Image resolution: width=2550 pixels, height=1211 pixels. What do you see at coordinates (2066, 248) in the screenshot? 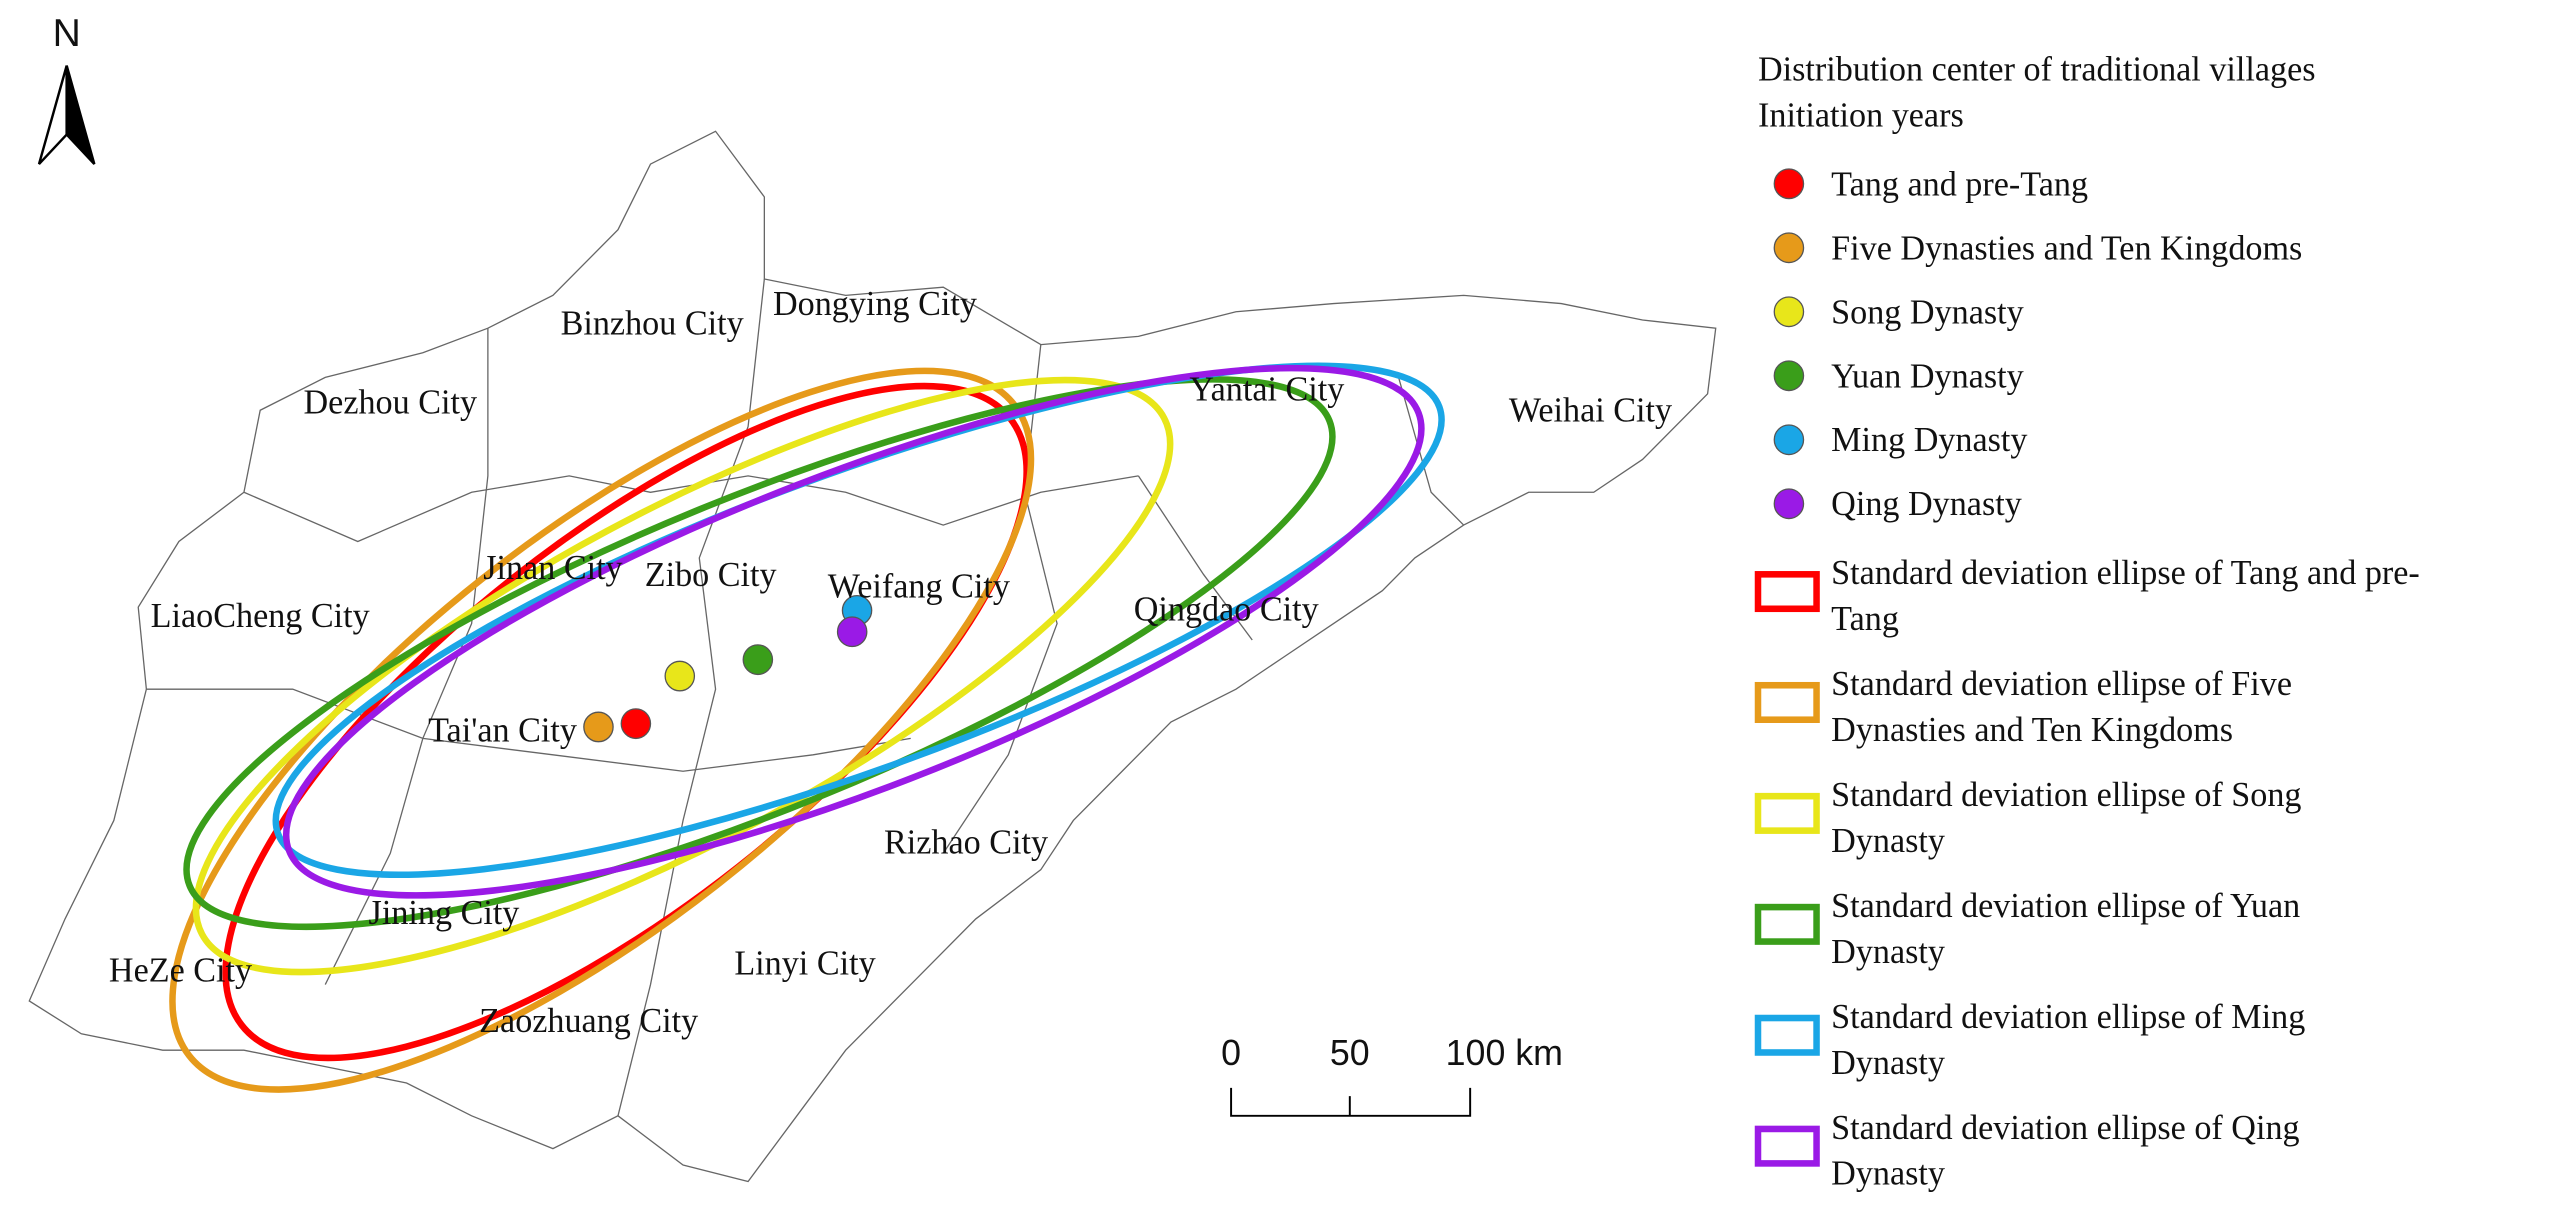
I see `legend-label: Five Dynasties and Ten Kingdoms` at bounding box center [2066, 248].